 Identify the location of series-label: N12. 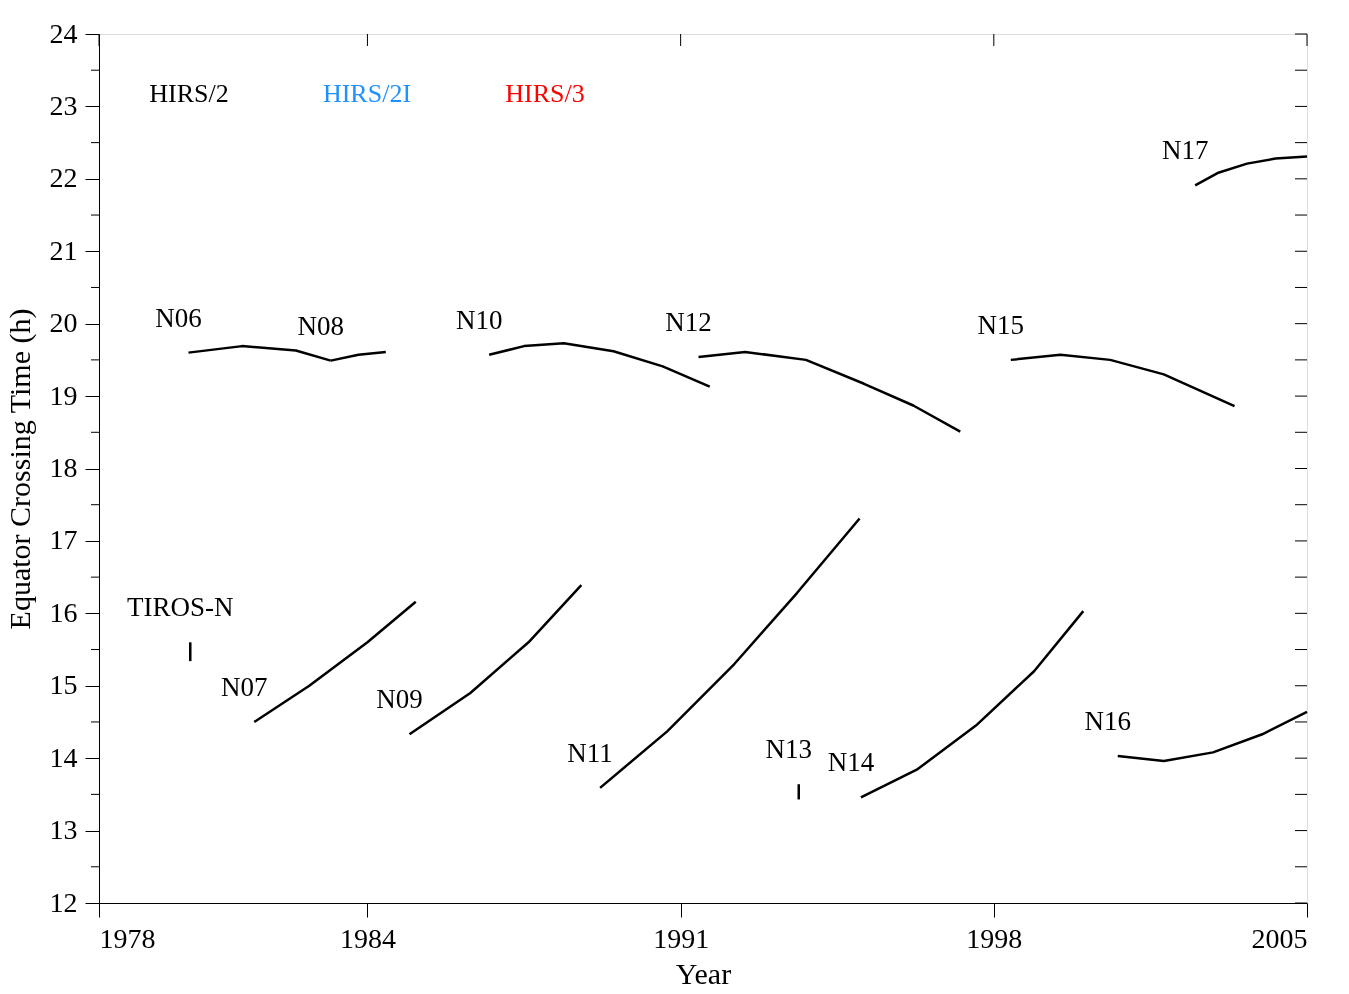
(688, 321).